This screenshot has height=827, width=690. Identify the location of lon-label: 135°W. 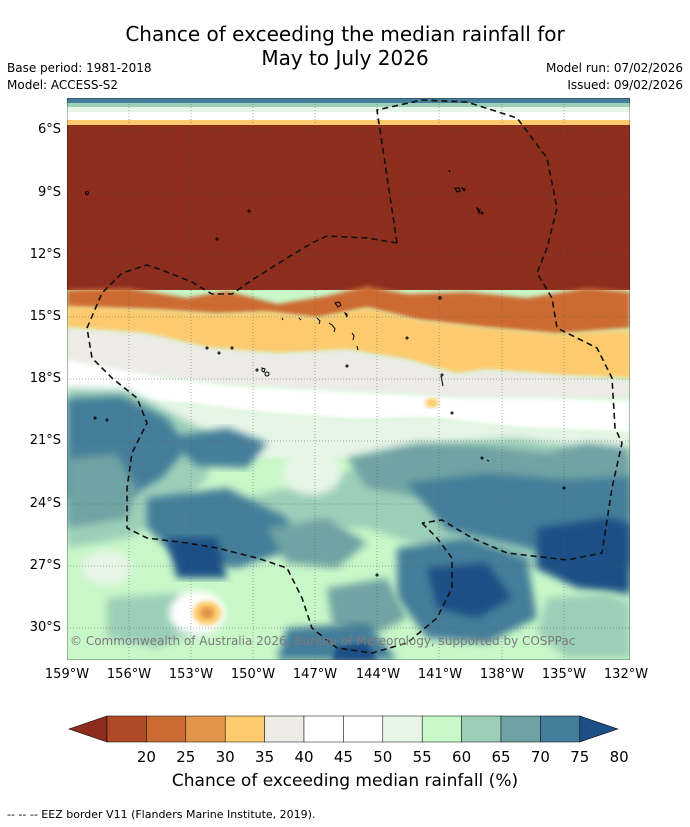
(564, 674).